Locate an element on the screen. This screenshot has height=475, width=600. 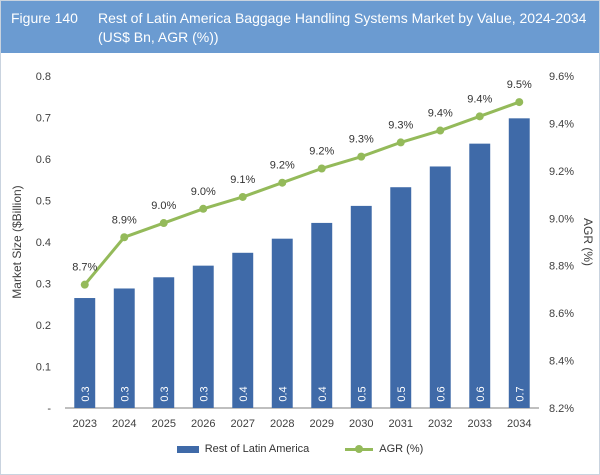
x-tick-label: 2032 is located at coordinates (440, 424).